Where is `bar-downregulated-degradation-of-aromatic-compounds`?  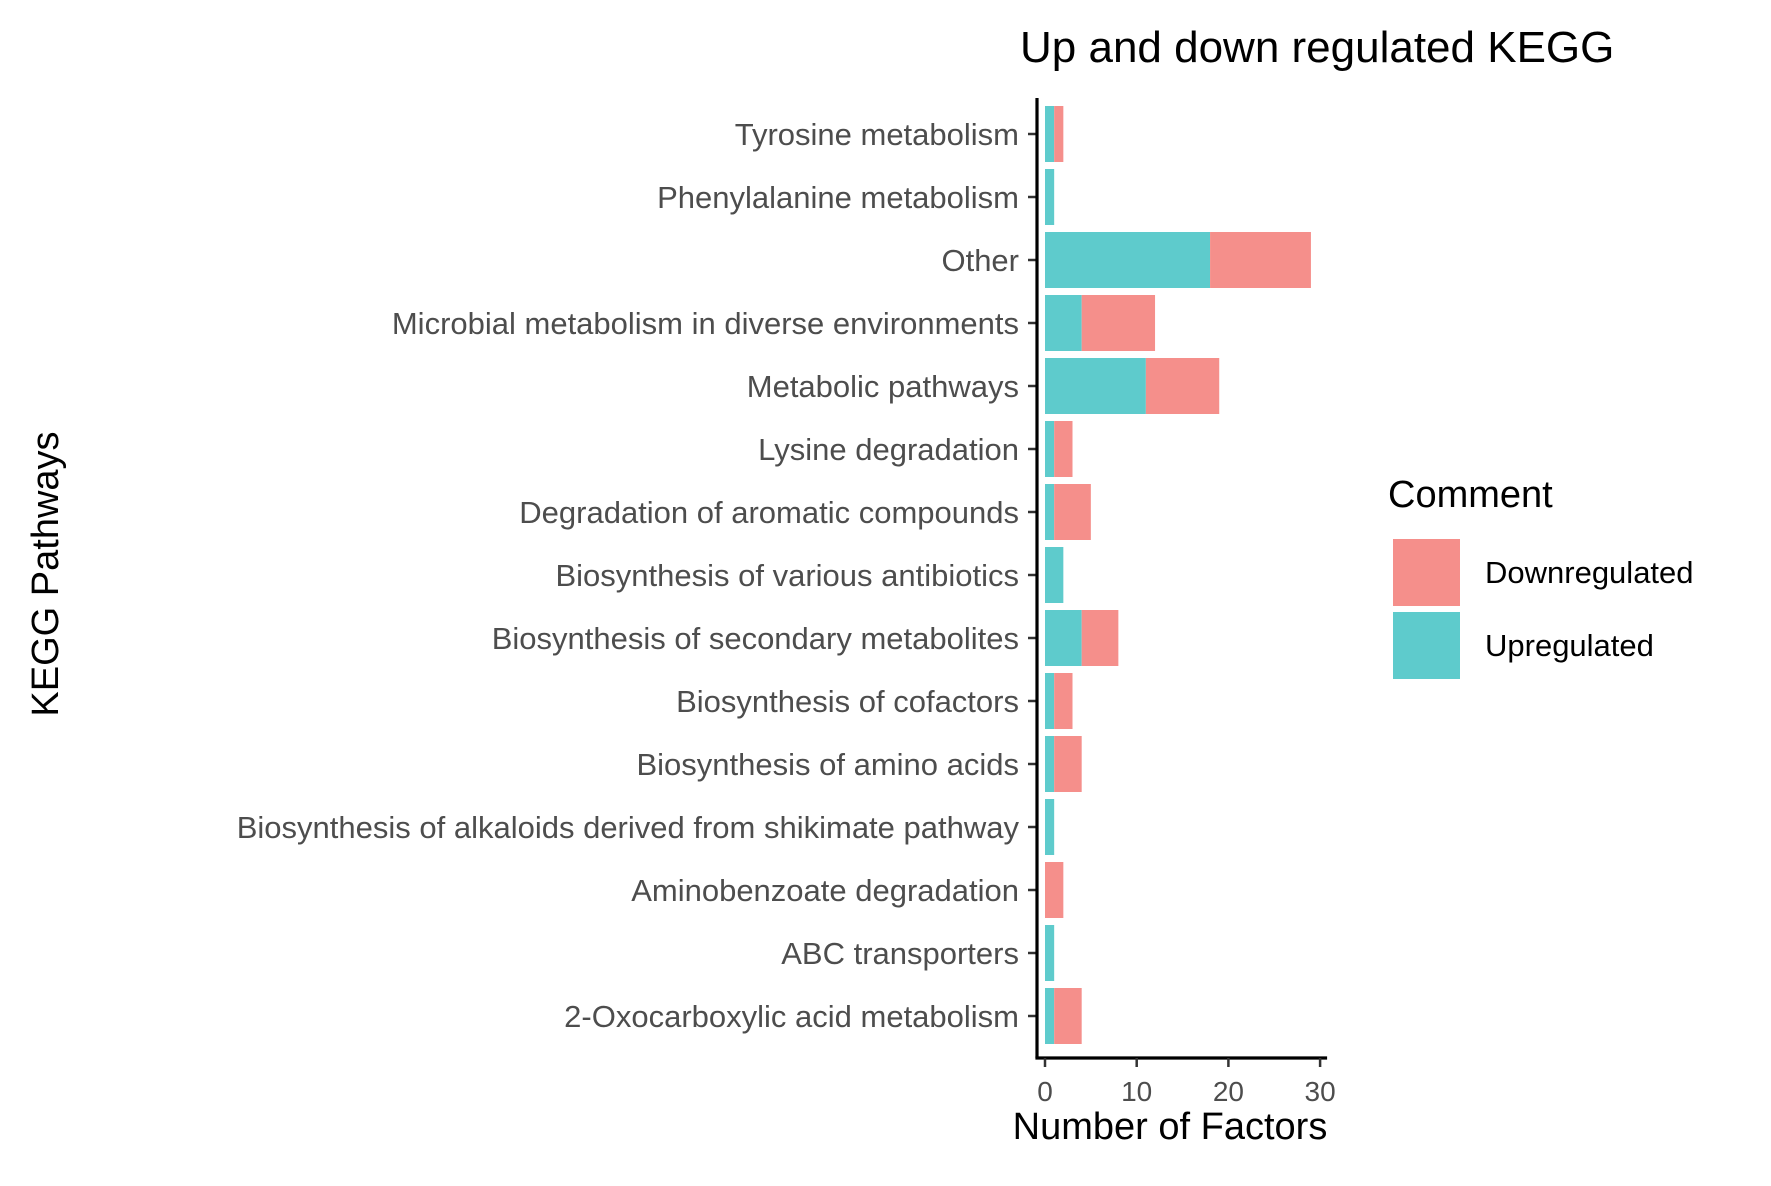
bar-downregulated-degradation-of-aromatic-compounds is located at coordinates (1072, 512).